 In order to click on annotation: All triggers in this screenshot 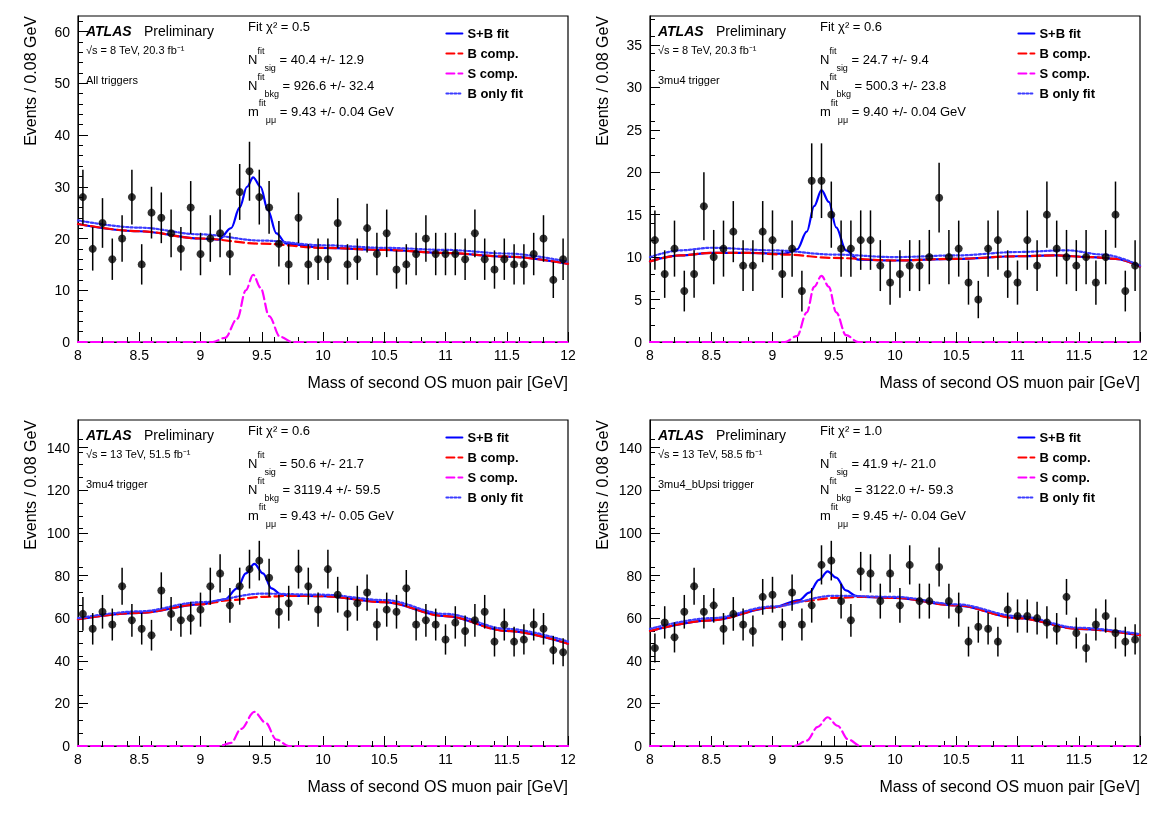, I will do `click(112, 79)`.